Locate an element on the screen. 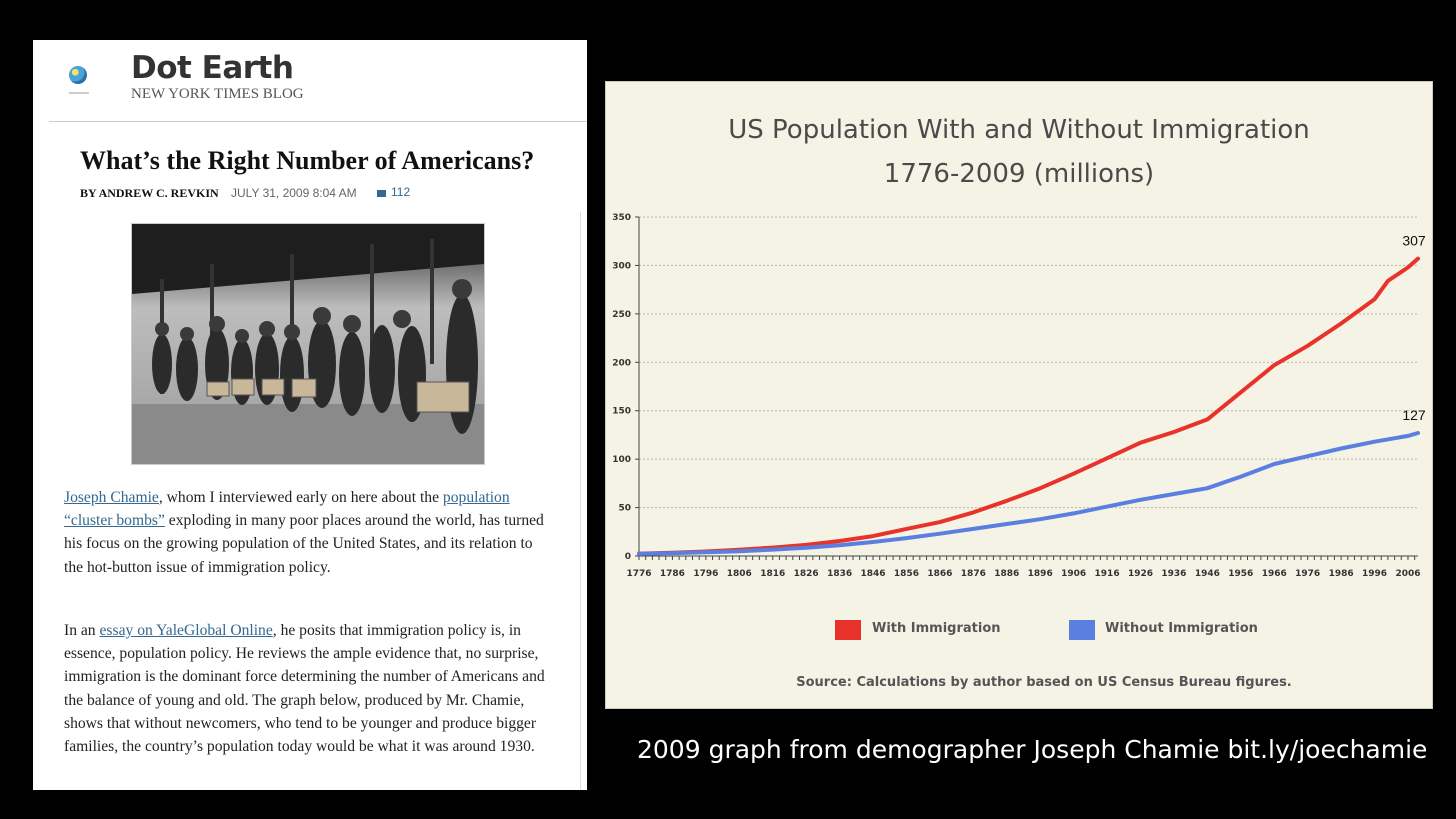  x-tick-label: 1776 is located at coordinates (638, 574).